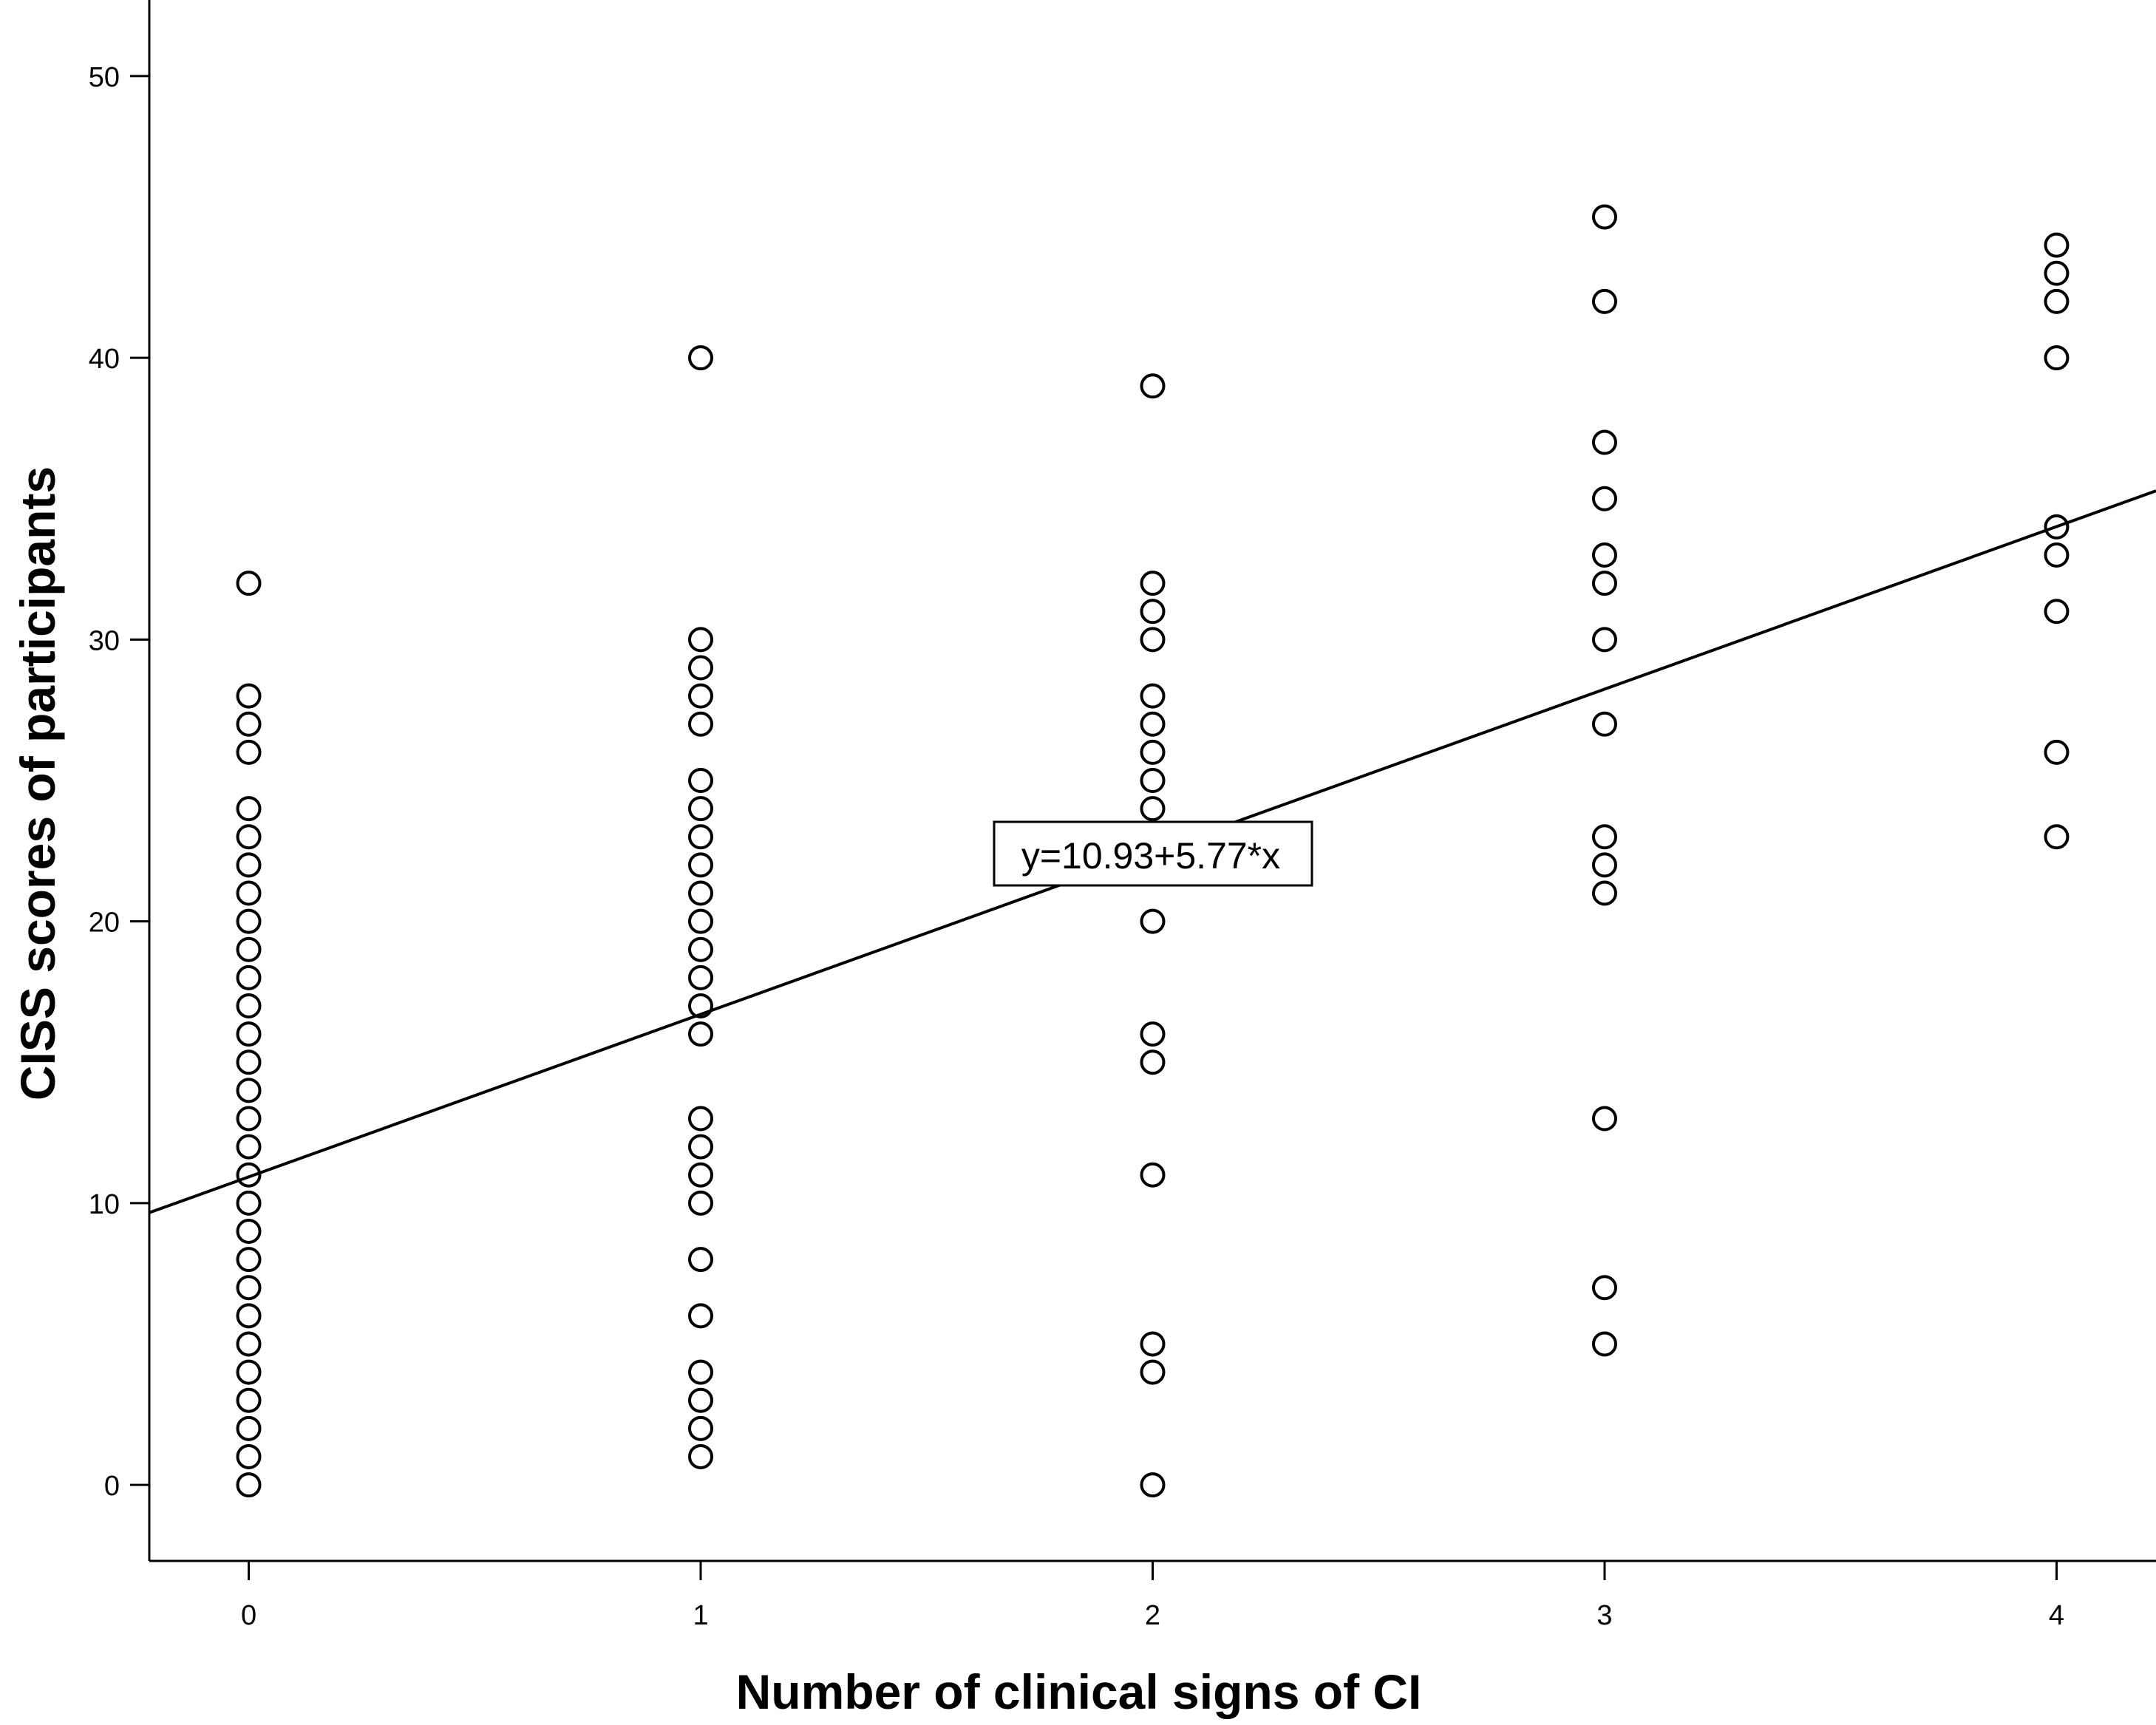 The image size is (2156, 1725). What do you see at coordinates (104, 924) in the screenshot?
I see `y-tick-label: 20` at bounding box center [104, 924].